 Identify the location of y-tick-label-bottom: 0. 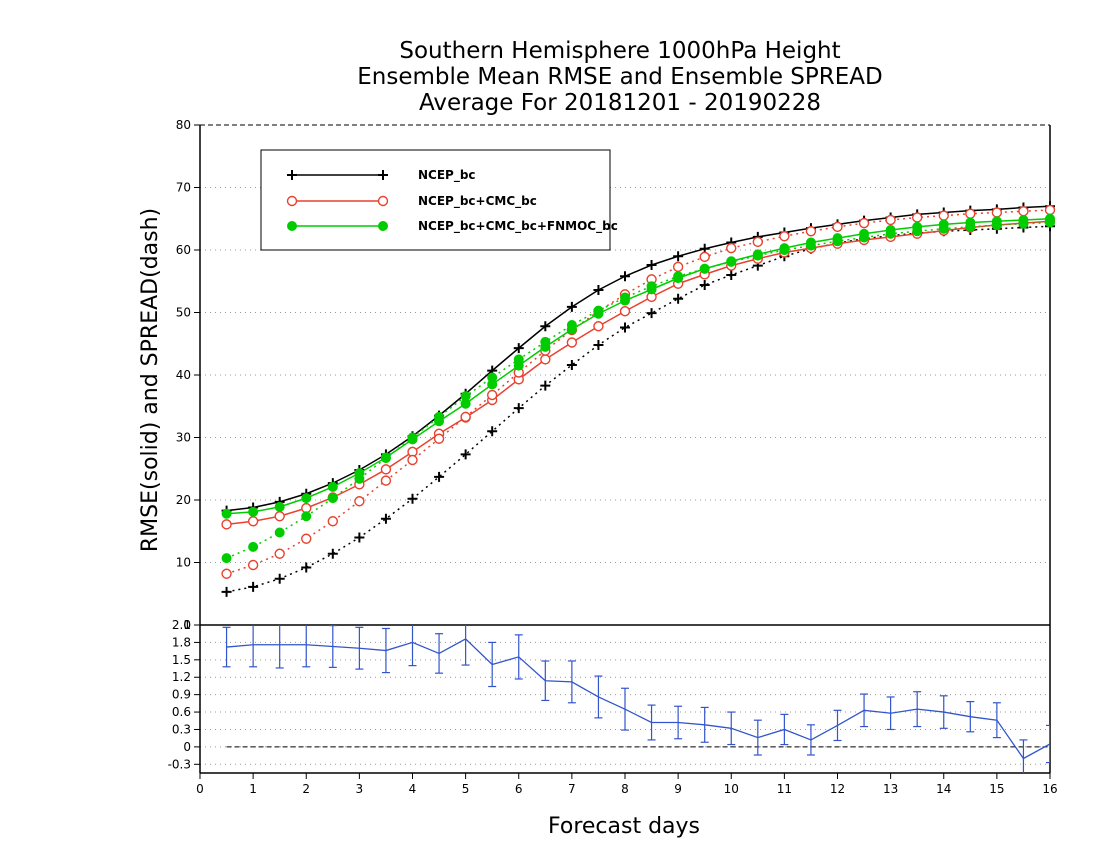
(187, 747).